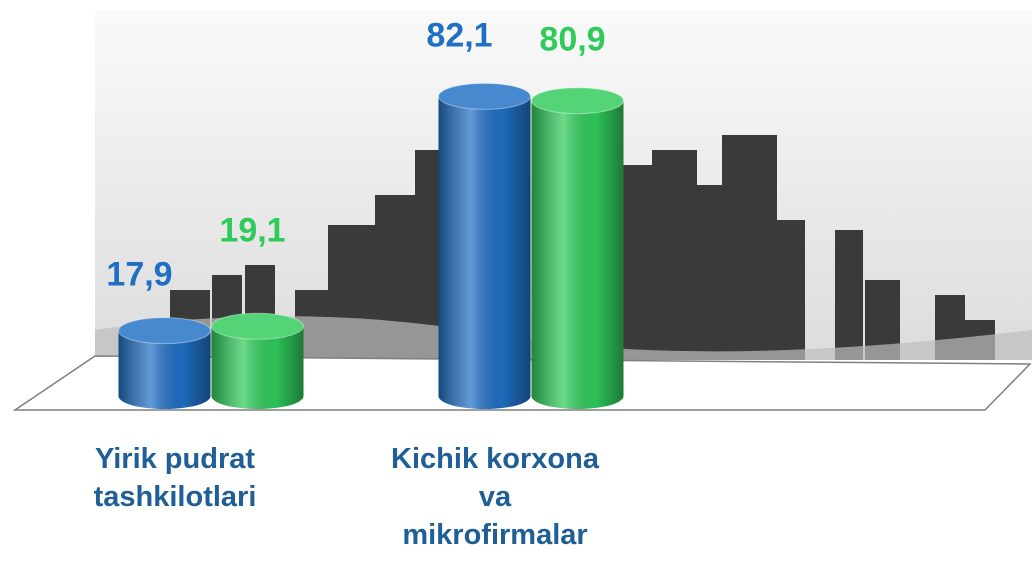  I want to click on category-label: Kichik korxona va mikrofirmalar, so click(495, 497).